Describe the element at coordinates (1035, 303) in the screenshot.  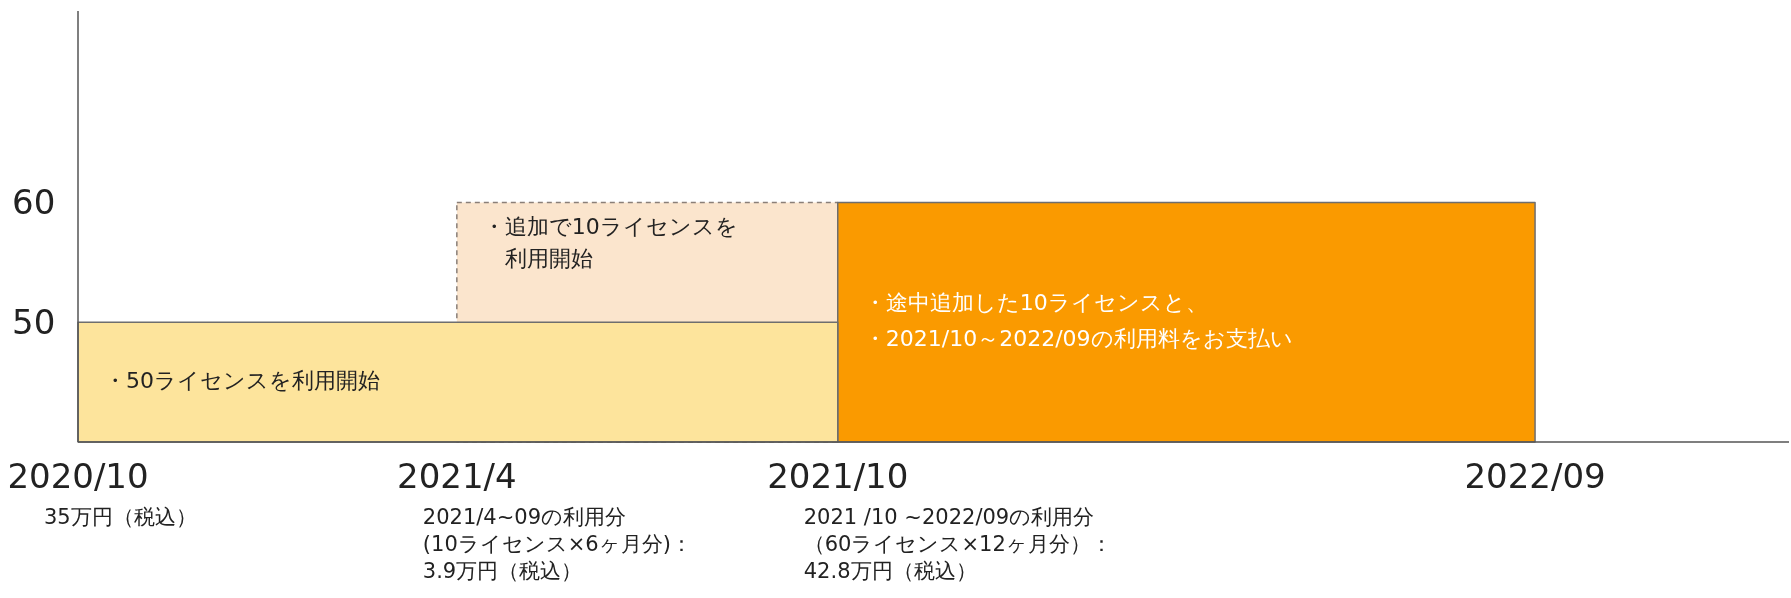
I see `annotation: ・途中追加した10ライセンスと、` at that location.